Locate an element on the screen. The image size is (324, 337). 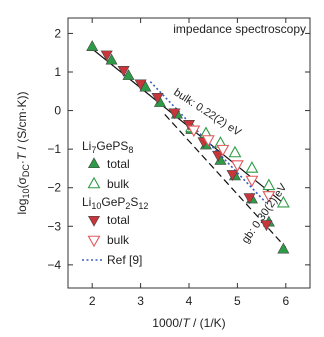
annotation-gb: gb: 0.30(2) eV is located at coordinates (265, 213).